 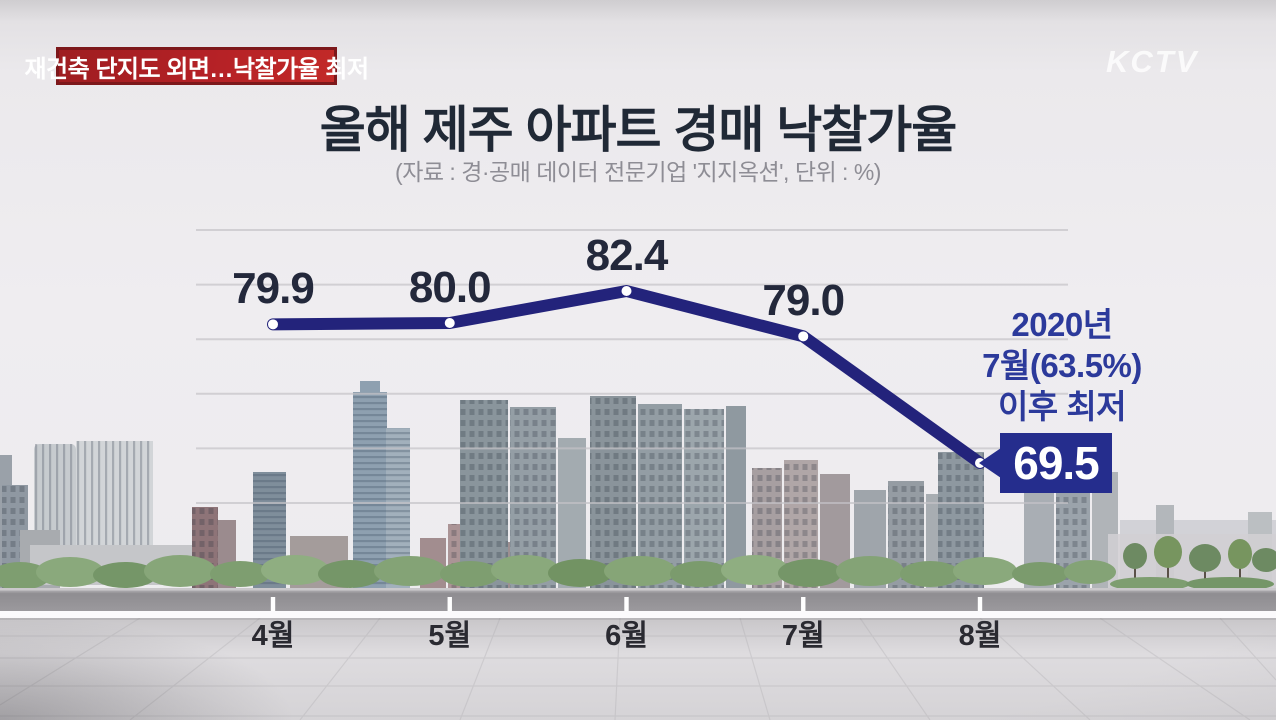 What do you see at coordinates (626, 636) in the screenshot?
I see `category-label: 6월` at bounding box center [626, 636].